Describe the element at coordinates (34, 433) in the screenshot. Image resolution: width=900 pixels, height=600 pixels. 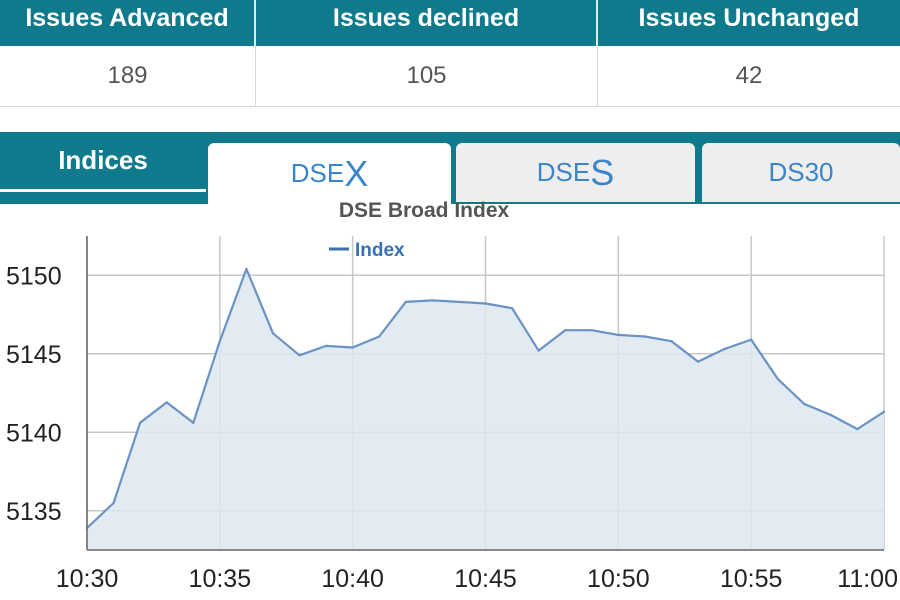
I see `y-tick-label-1: 5140` at that location.